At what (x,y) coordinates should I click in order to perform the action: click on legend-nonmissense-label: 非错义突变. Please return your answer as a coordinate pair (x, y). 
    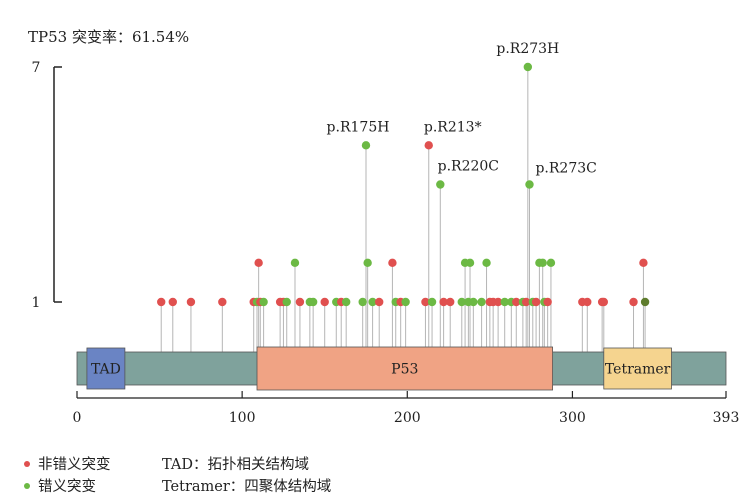
    Looking at the image, I should click on (74, 465).